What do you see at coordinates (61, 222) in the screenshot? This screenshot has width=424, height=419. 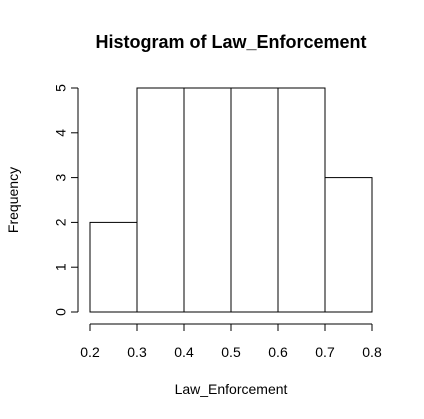 I see `y-tick-label-2: 2` at bounding box center [61, 222].